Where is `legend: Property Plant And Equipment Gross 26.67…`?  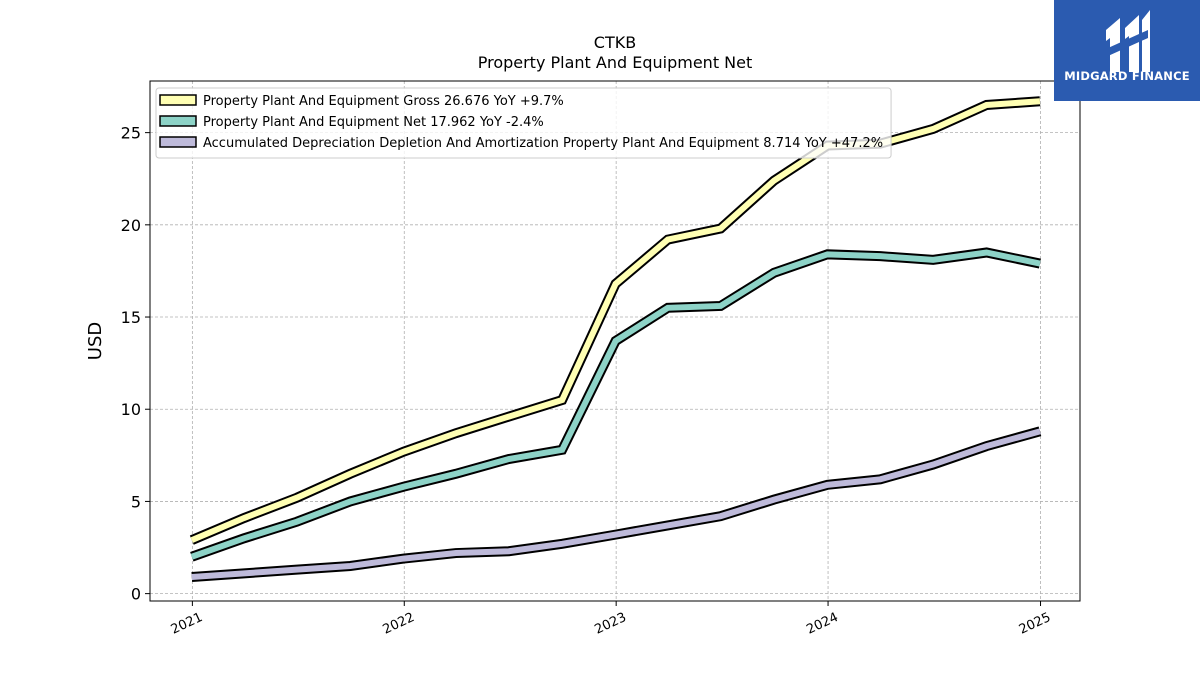 legend: Property Plant And Equipment Gross 26.67… is located at coordinates (523, 123).